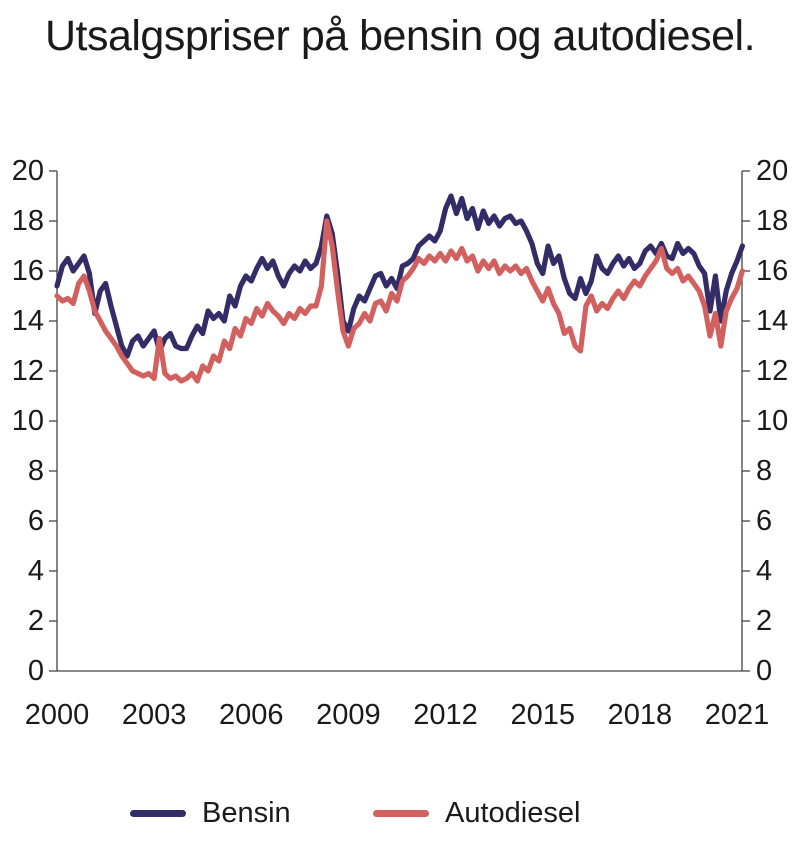 The image size is (800, 845). What do you see at coordinates (772, 321) in the screenshot?
I see `y-tick-label-right: 14` at bounding box center [772, 321].